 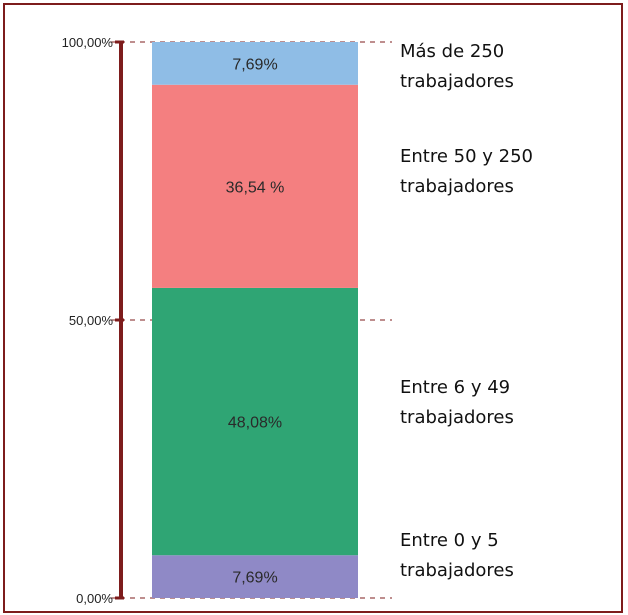 I want to click on segment-name-2-line-1: trabajadores, so click(x=457, y=186).